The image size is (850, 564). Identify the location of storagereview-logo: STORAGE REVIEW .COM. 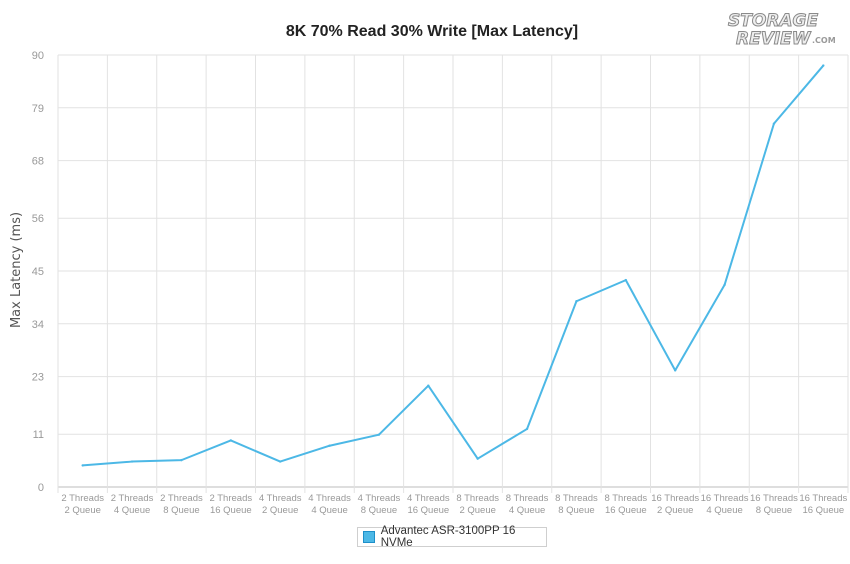
(779, 29).